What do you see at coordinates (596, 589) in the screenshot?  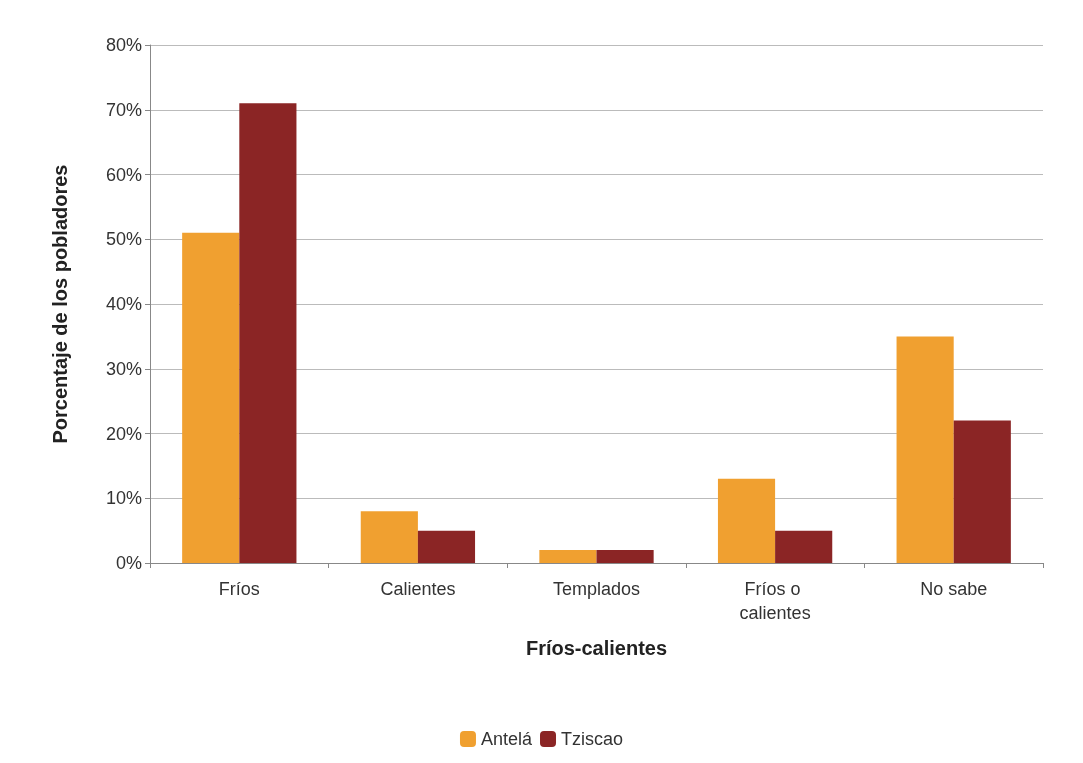 I see `x-tick-label: Templados` at bounding box center [596, 589].